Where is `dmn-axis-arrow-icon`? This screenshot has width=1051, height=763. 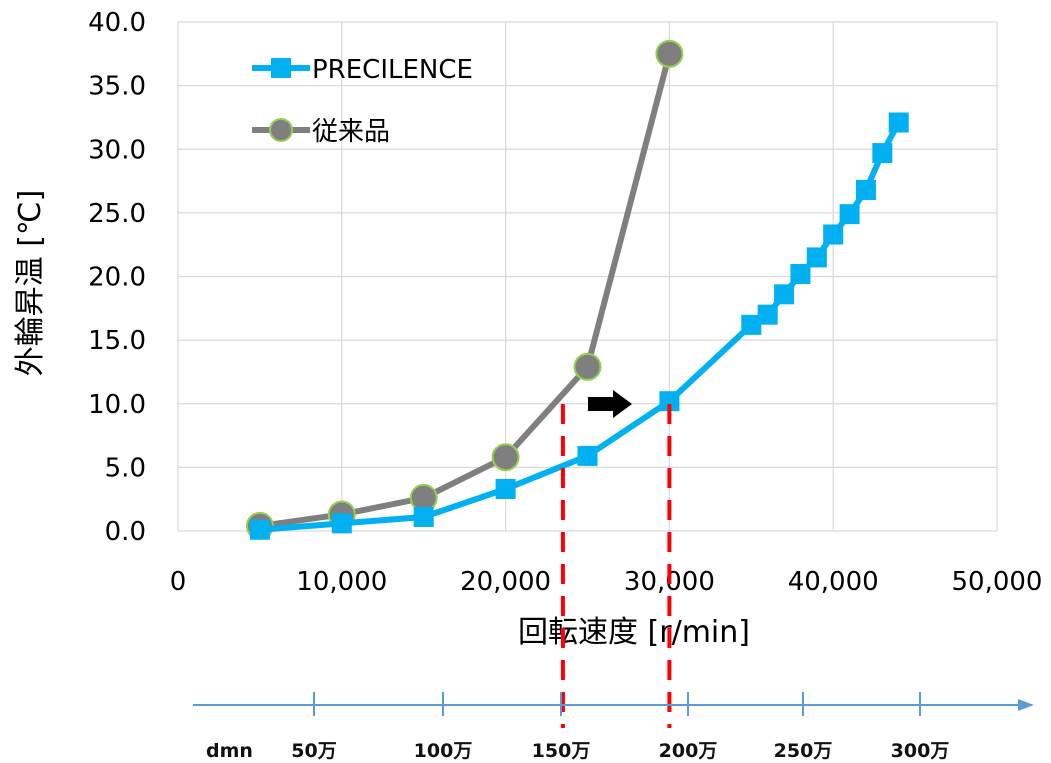 dmn-axis-arrow-icon is located at coordinates (1026, 705).